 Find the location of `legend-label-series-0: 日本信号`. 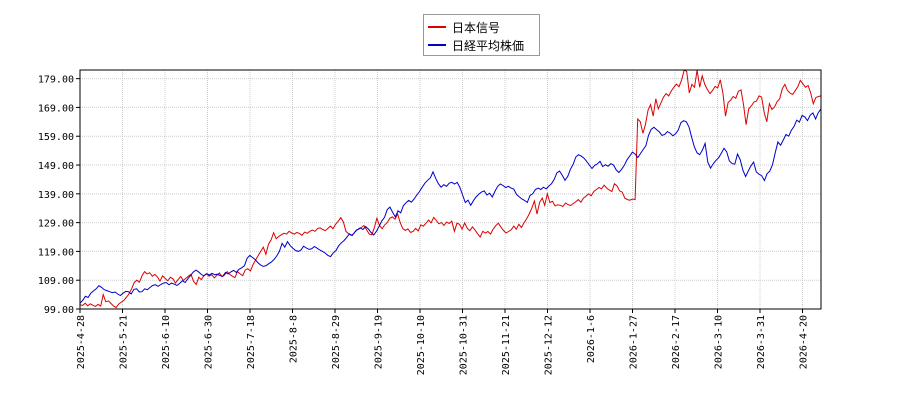

legend-label-series-0: 日本信号 is located at coordinates (476, 27).